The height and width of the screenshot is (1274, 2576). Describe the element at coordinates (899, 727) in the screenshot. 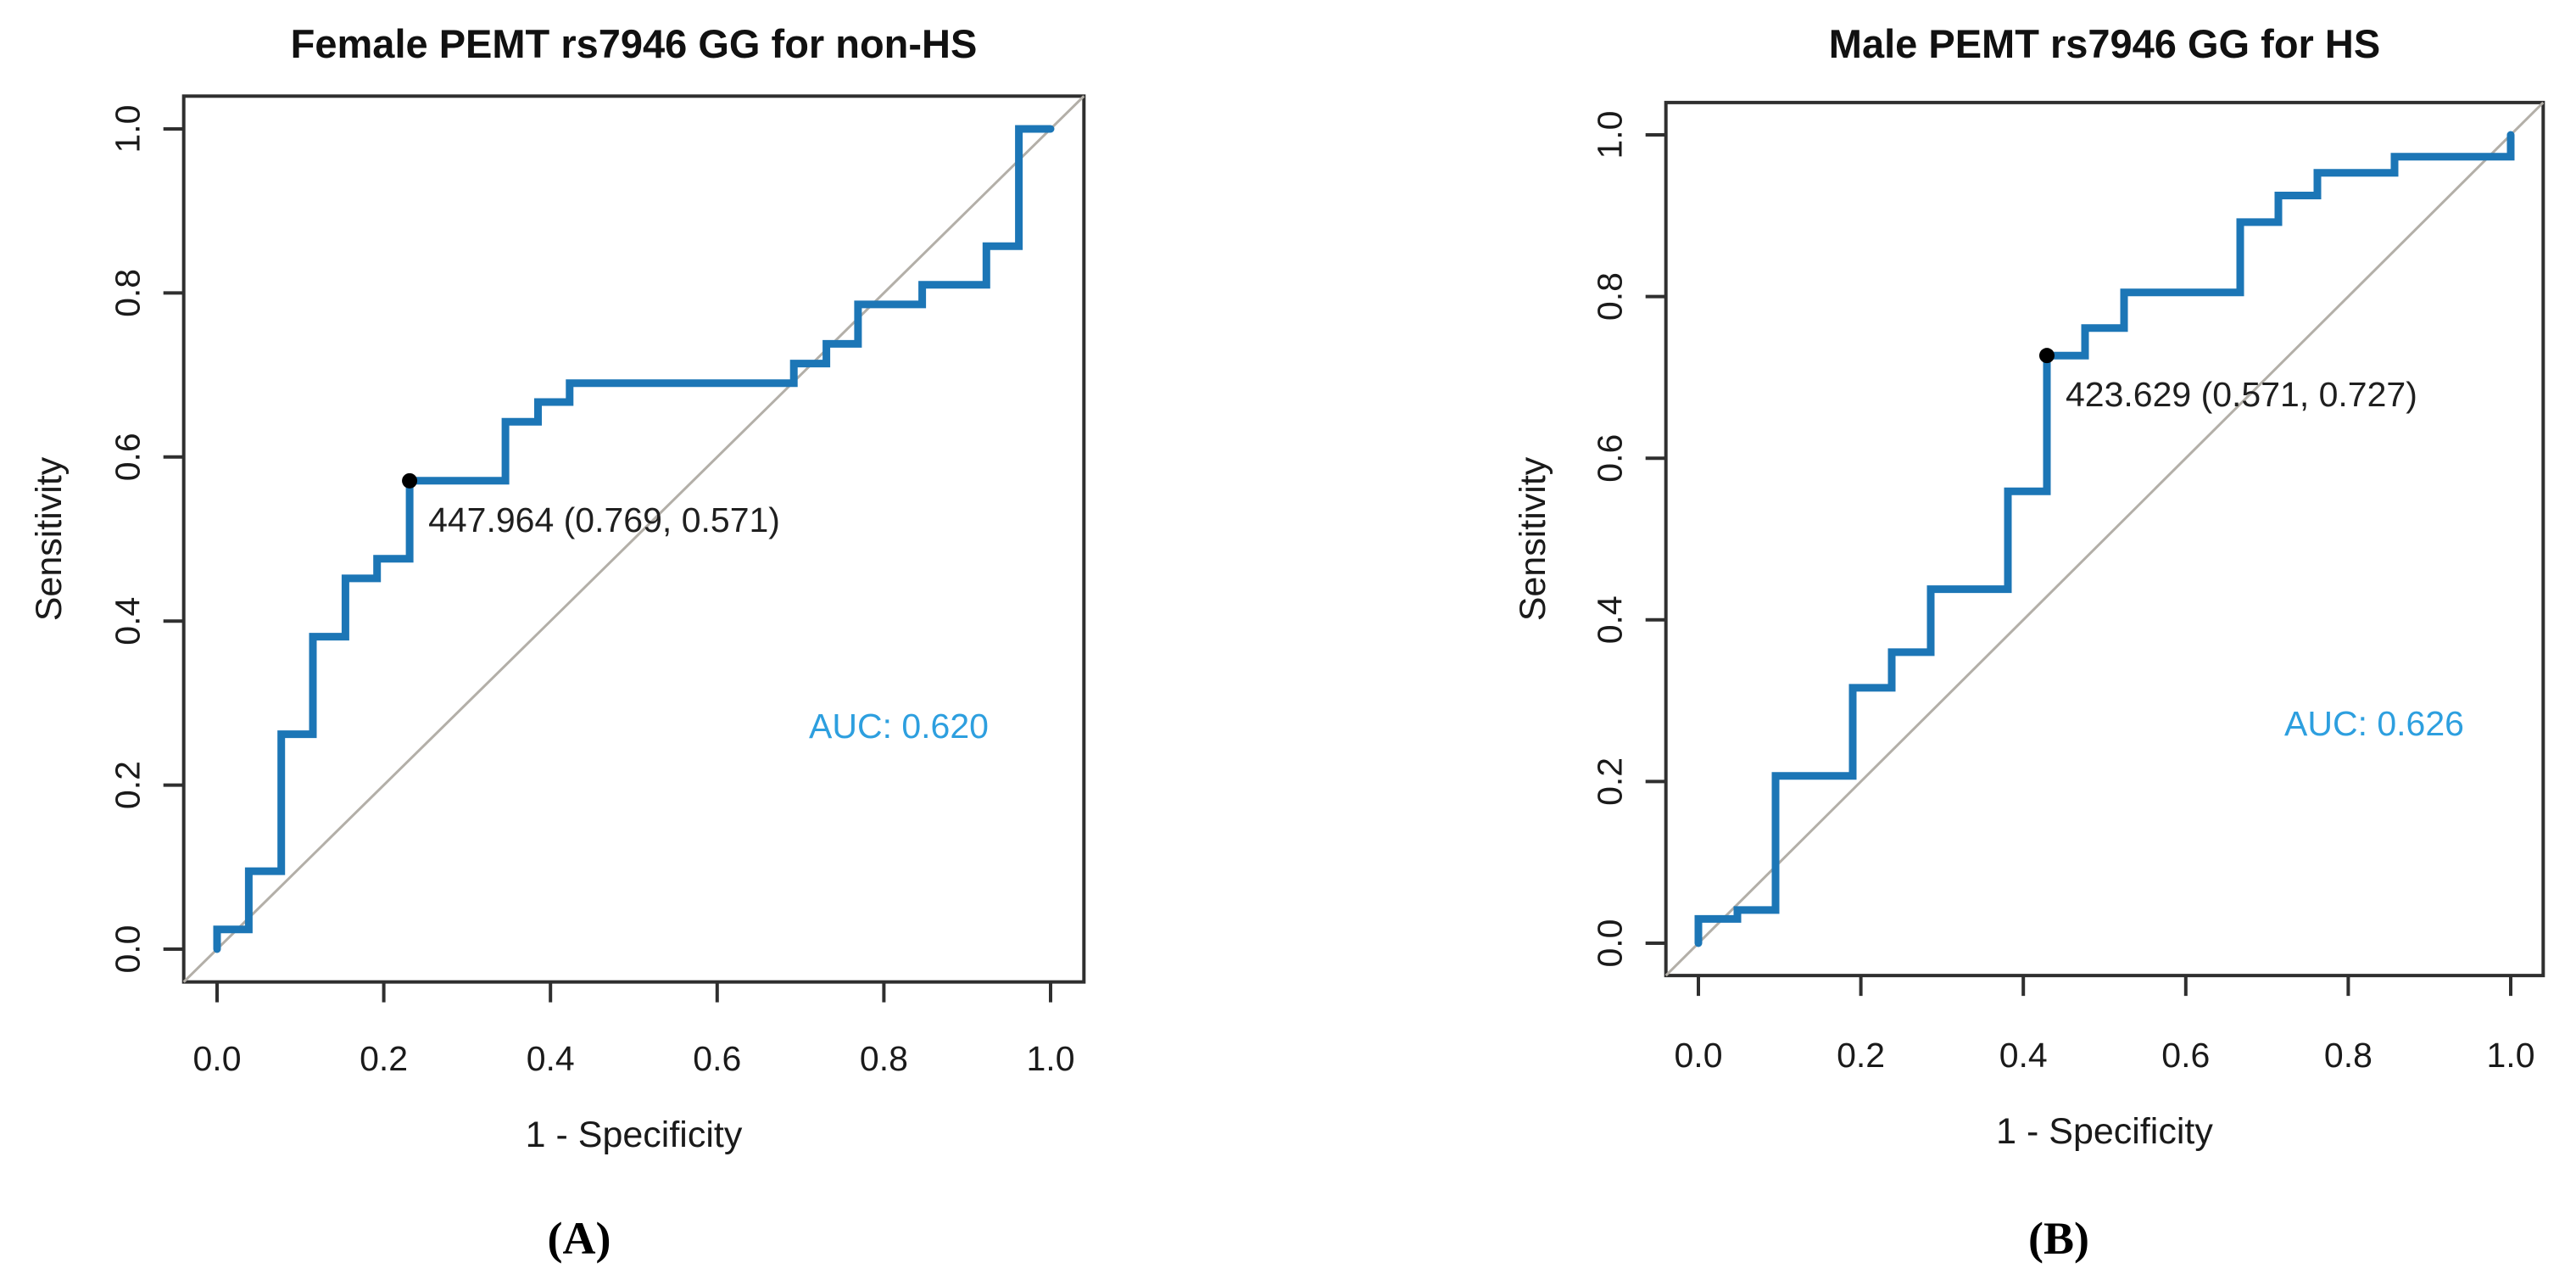

I see `panel-a-auc-label: AUC: 0.620` at that location.